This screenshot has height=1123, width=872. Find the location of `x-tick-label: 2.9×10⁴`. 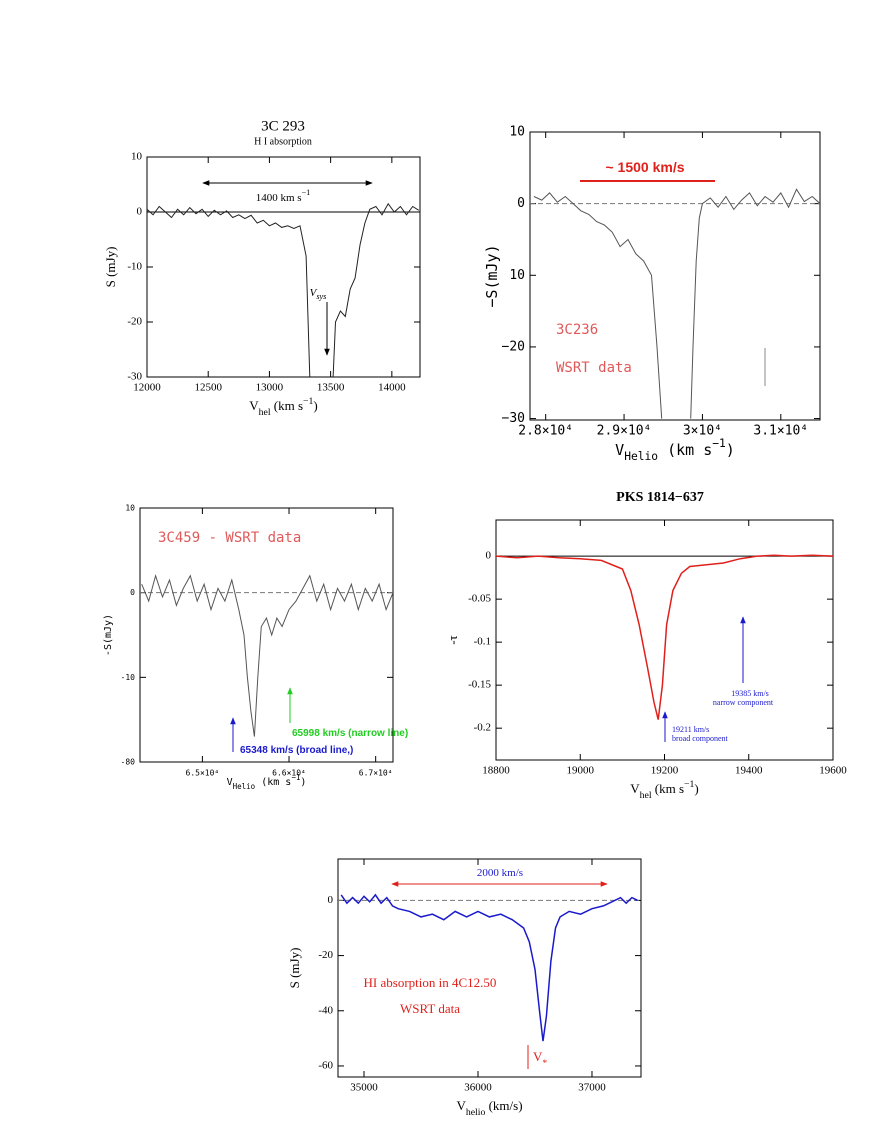

x-tick-label: 2.9×10⁴ is located at coordinates (624, 431).